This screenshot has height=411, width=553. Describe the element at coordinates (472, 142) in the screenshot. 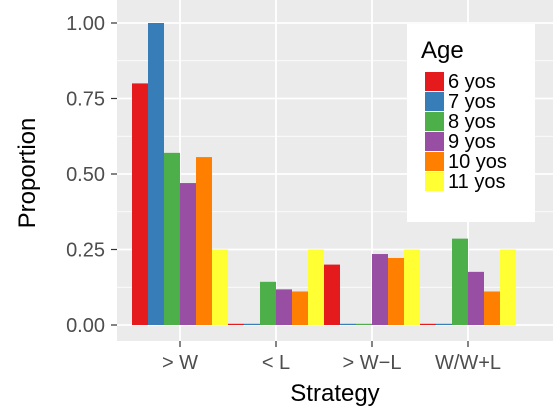

I see `legend-label: 9 yos` at that location.